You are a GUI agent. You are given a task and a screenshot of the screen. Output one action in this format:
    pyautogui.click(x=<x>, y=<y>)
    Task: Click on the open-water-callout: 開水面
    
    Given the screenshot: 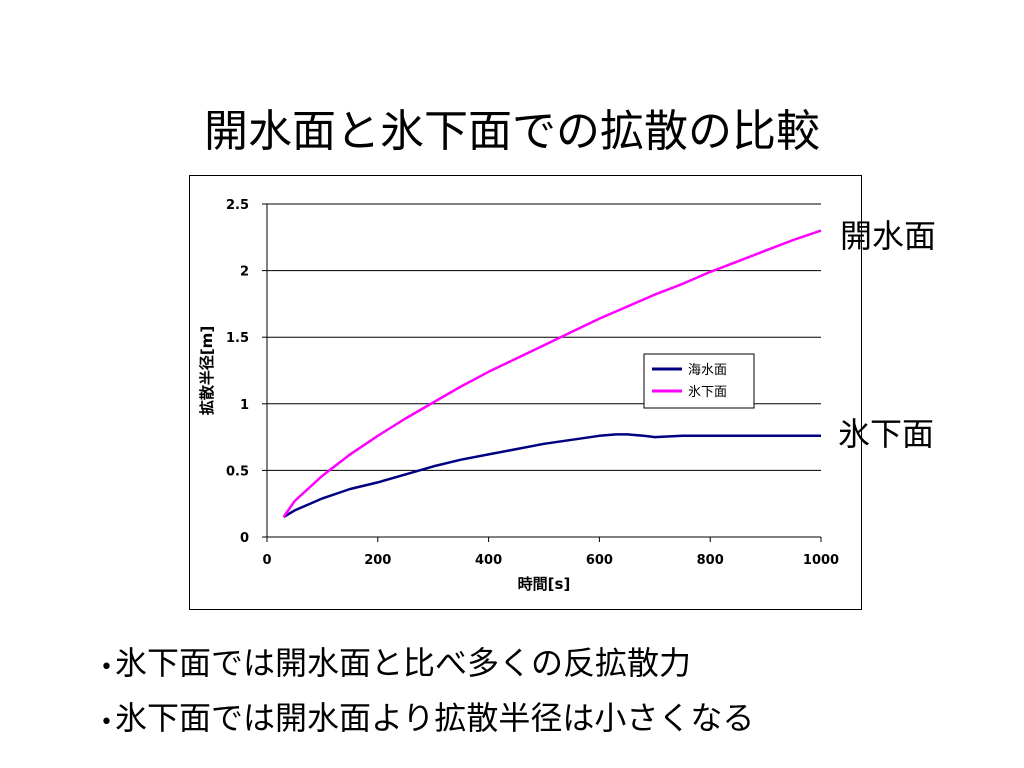 What is the action you would take?
    pyautogui.click(x=888, y=236)
    